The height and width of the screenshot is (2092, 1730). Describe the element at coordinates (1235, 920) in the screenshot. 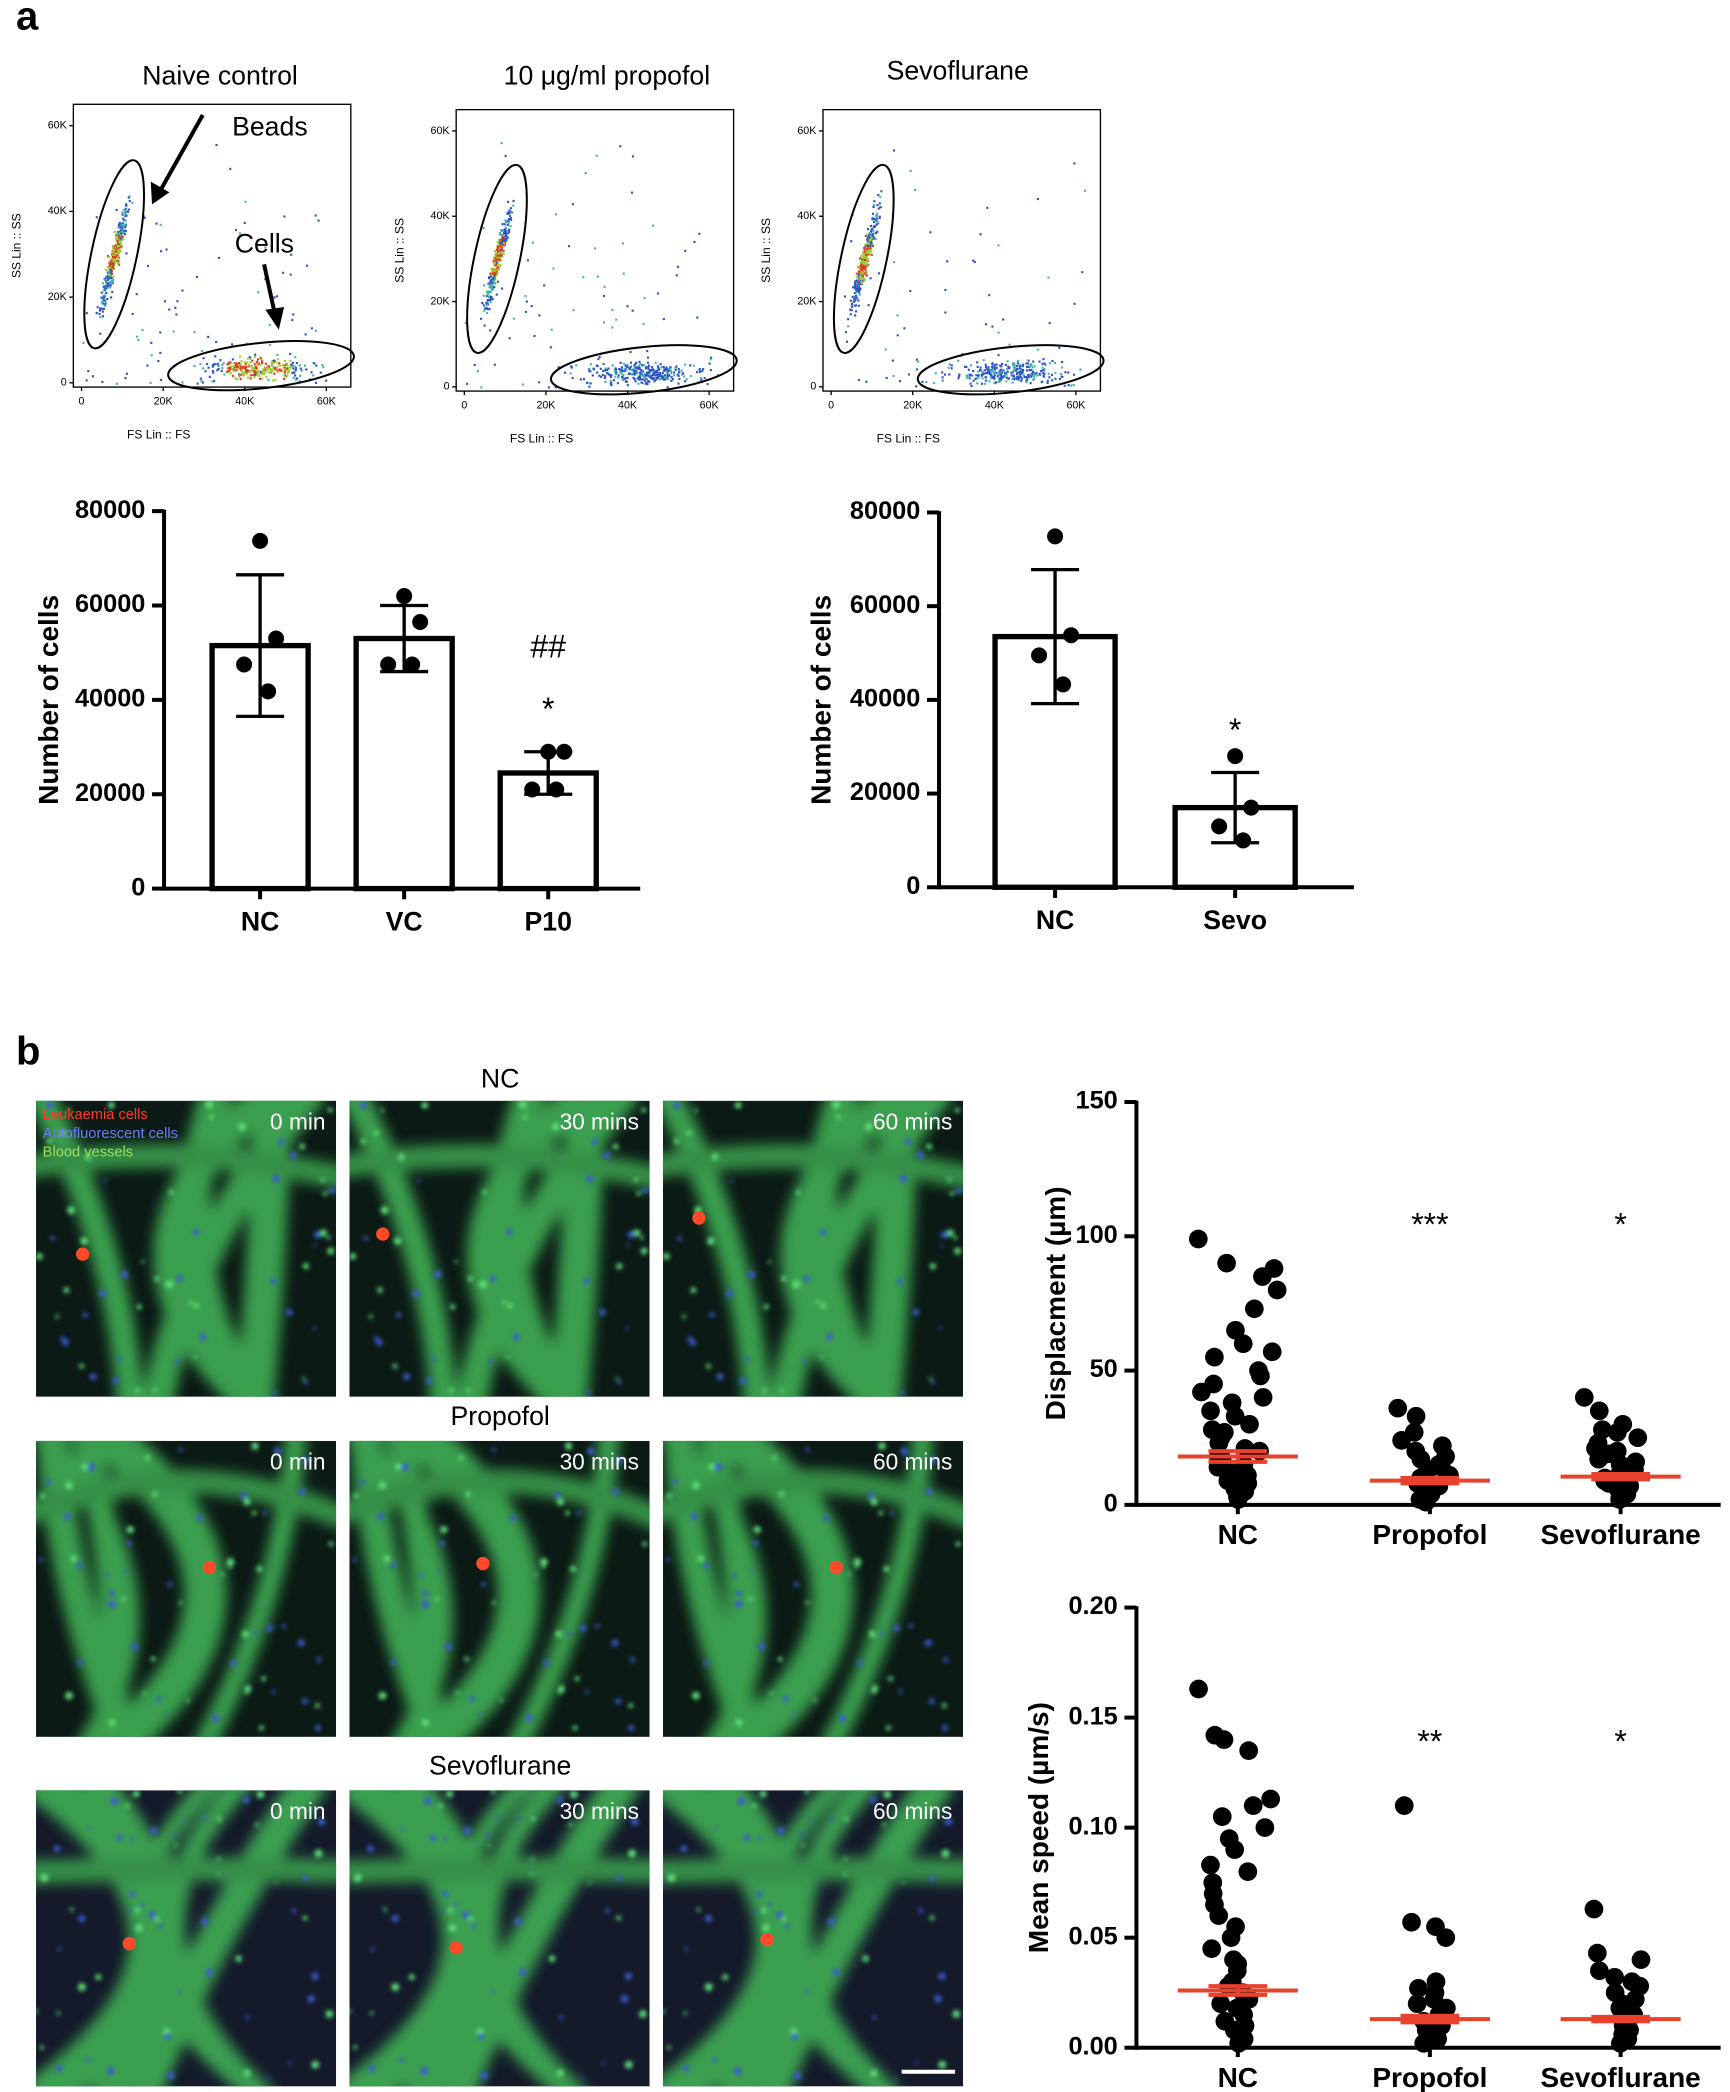

I see `x-tick-label: Sevo` at that location.